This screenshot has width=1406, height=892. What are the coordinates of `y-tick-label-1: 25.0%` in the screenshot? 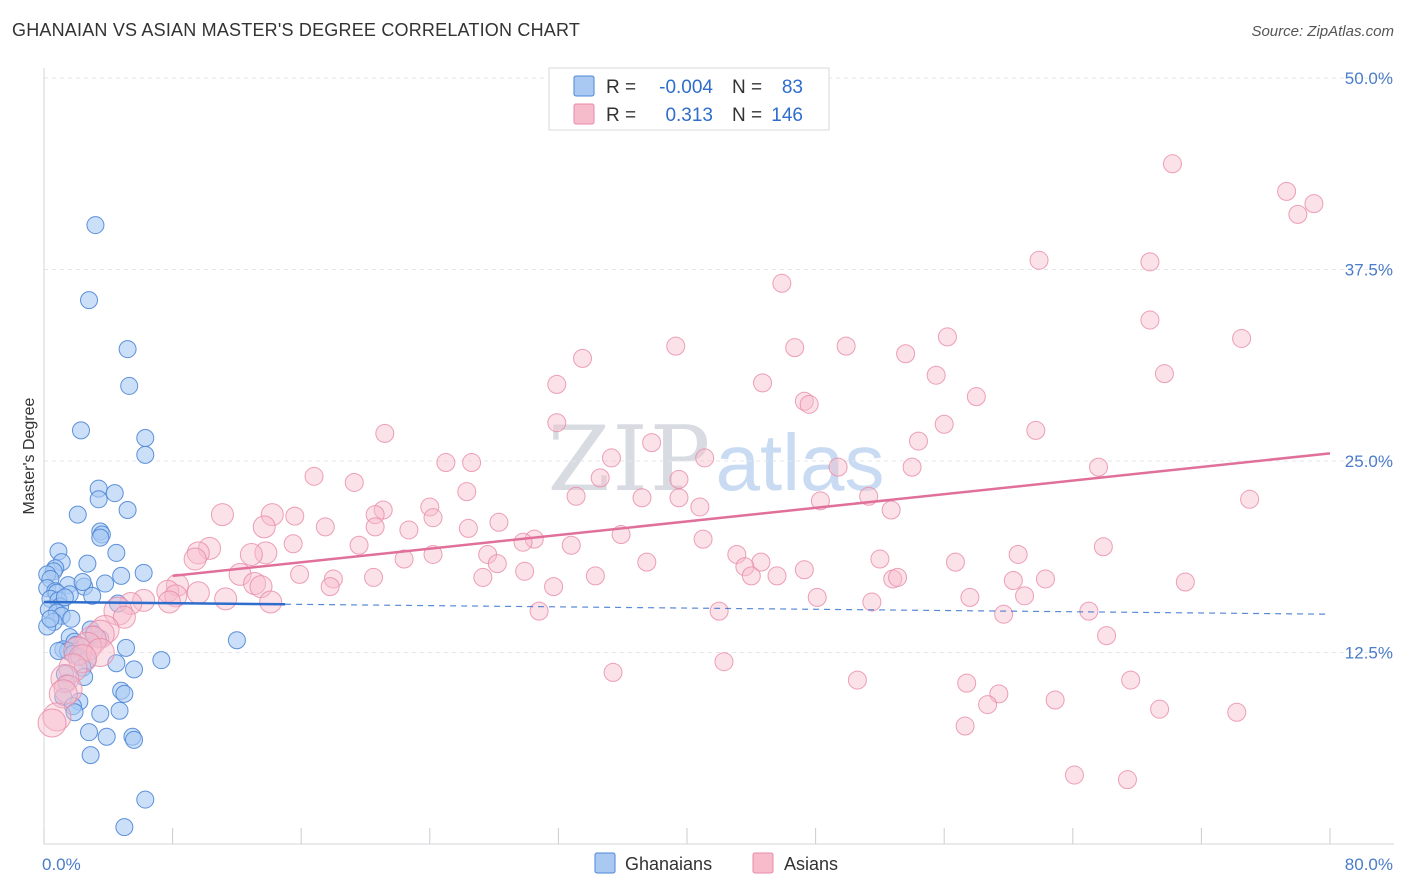 It's located at (1369, 461).